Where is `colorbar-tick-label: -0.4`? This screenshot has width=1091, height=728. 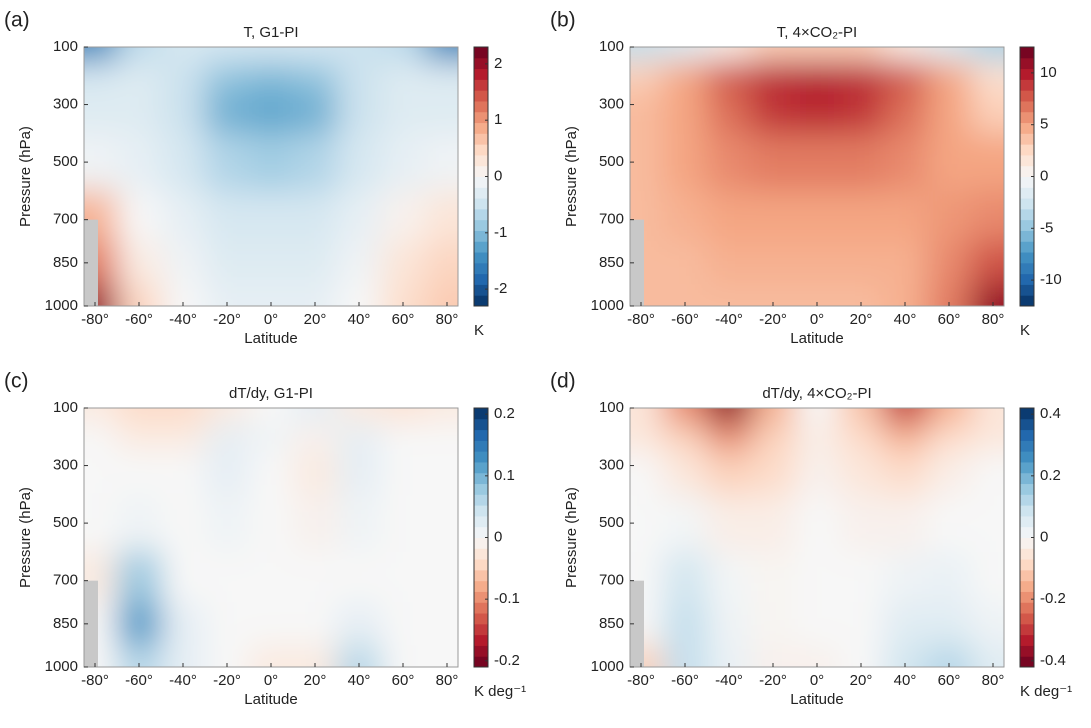
colorbar-tick-label: -0.4 is located at coordinates (1053, 660).